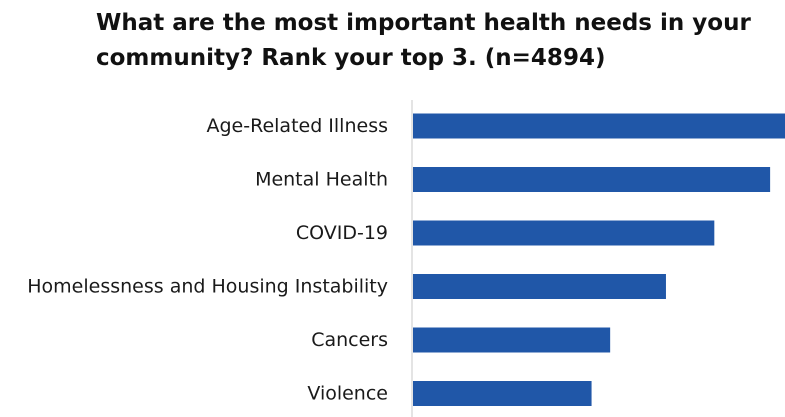 This screenshot has height=417, width=785. I want to click on category-label-4: Cancers, so click(349, 340).